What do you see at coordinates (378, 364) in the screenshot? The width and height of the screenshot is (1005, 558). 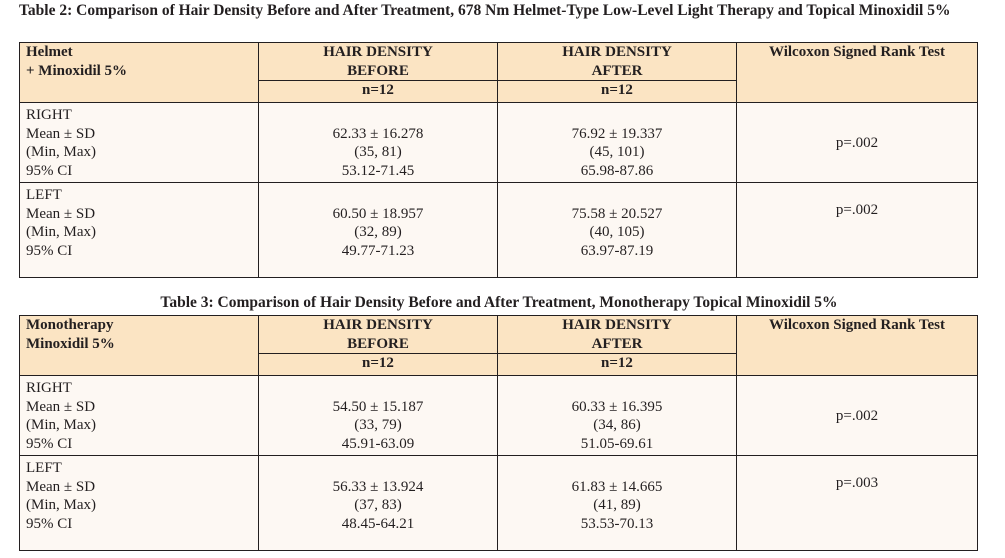 I see `table3-n-before: n=12` at bounding box center [378, 364].